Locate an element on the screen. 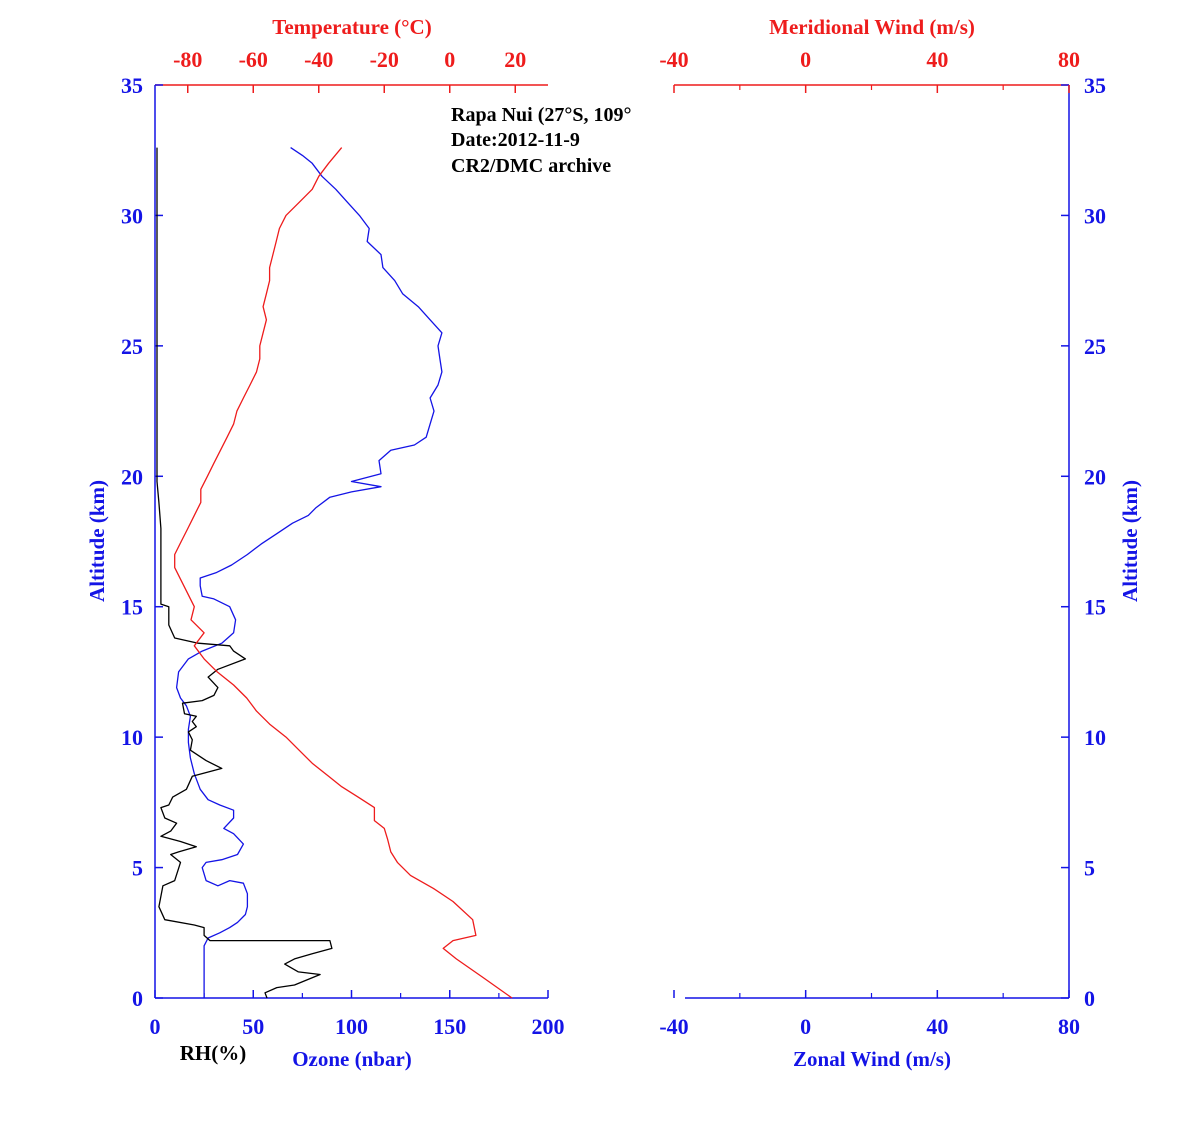  temperature-axis-label: Temperature (°C) is located at coordinates (351, 27).